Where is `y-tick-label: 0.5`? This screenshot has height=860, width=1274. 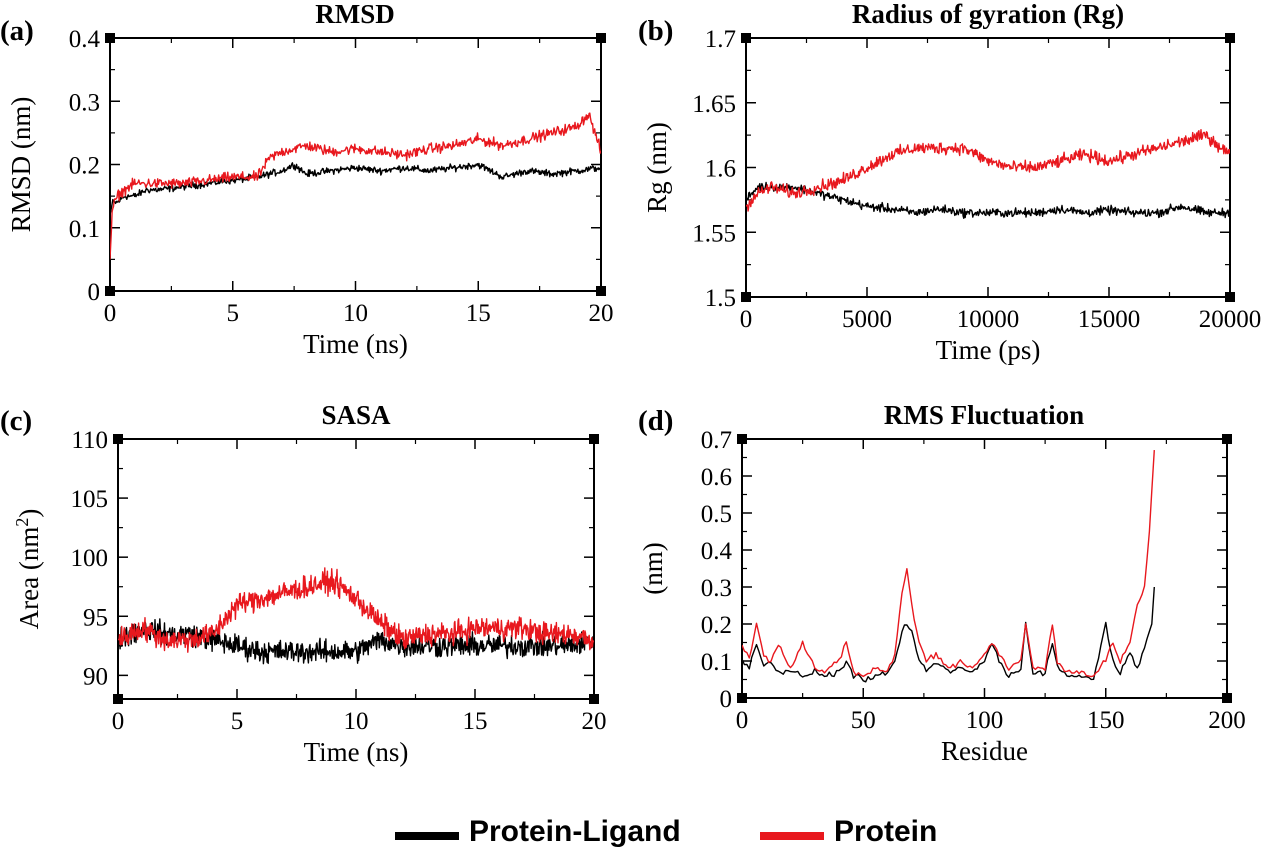
y-tick-label: 0.5 is located at coordinates (716, 514).